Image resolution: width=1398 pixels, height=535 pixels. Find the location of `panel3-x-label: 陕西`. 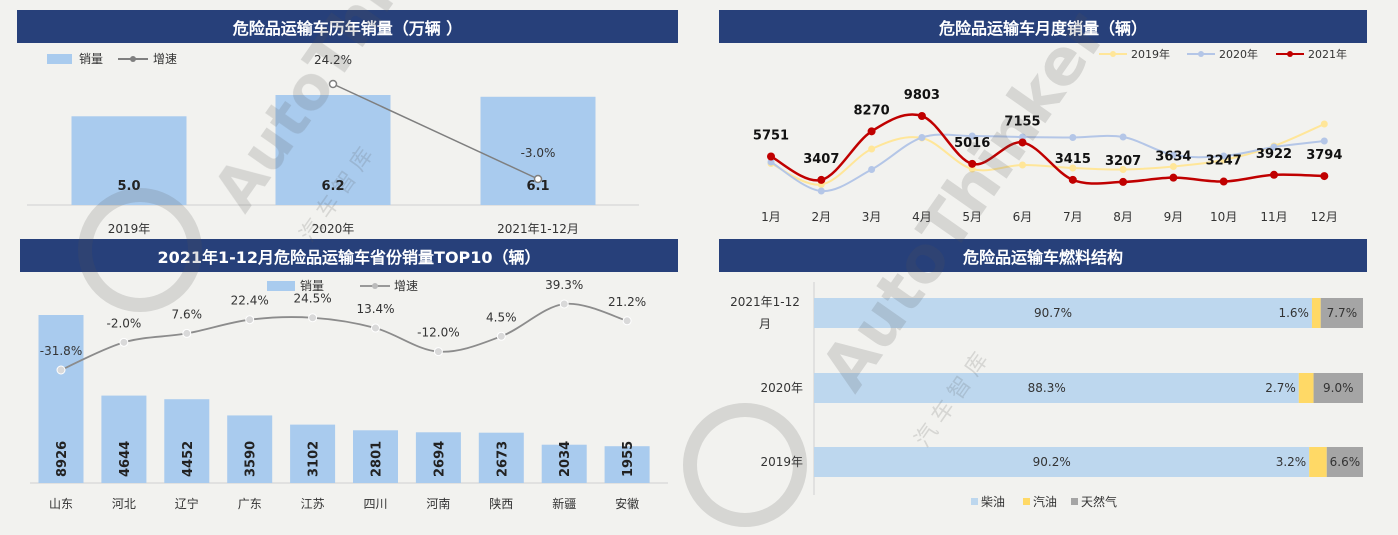

panel3-x-label: 陕西 is located at coordinates (501, 503).